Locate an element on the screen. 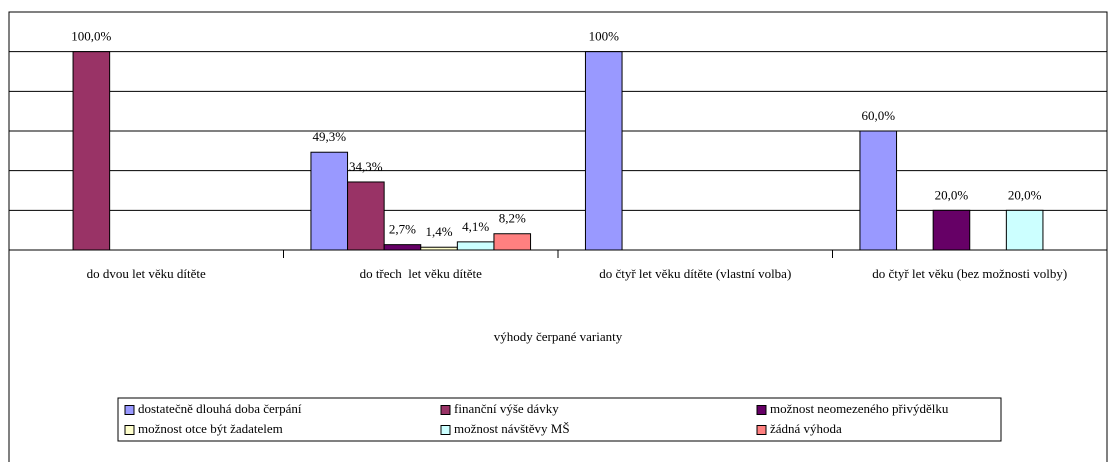  x-tick-label-box: do dvou let věku dítěte is located at coordinates (146, 273).